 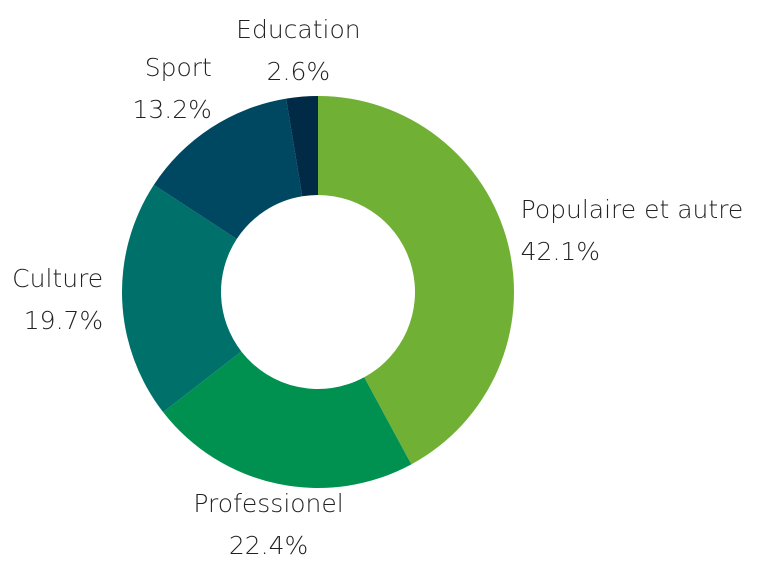 What do you see at coordinates (298, 29) in the screenshot?
I see `slice-label: Education` at bounding box center [298, 29].